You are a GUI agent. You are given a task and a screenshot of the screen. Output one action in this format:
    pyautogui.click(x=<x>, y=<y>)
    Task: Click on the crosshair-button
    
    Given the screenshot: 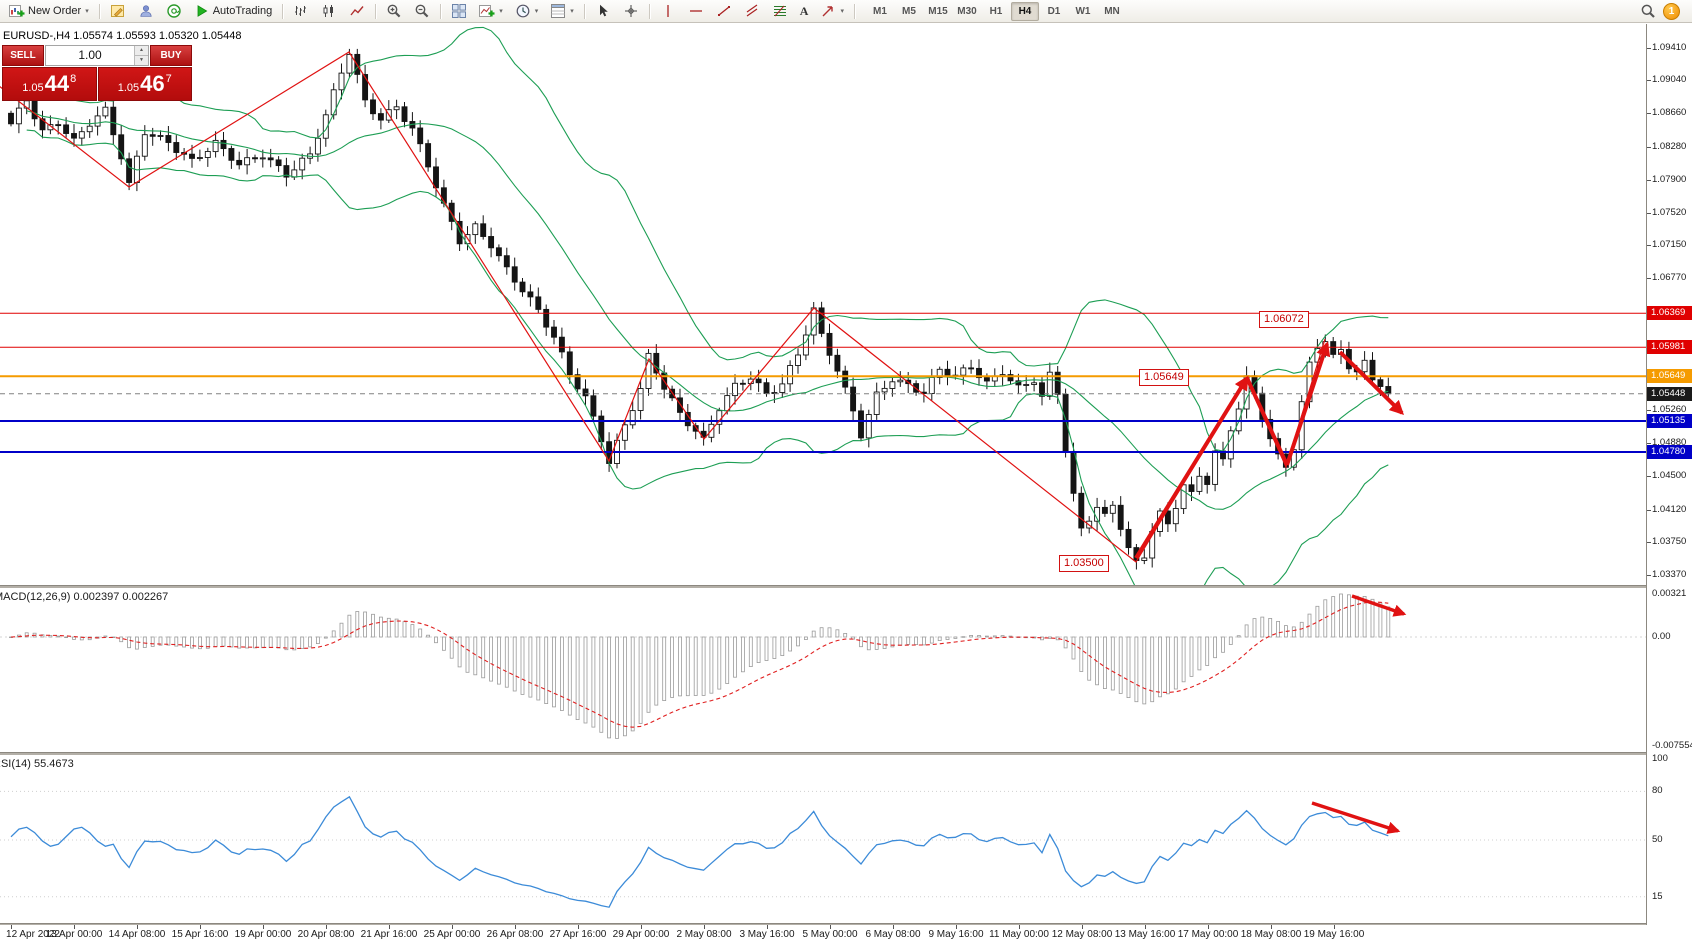 What is the action you would take?
    pyautogui.click(x=631, y=11)
    